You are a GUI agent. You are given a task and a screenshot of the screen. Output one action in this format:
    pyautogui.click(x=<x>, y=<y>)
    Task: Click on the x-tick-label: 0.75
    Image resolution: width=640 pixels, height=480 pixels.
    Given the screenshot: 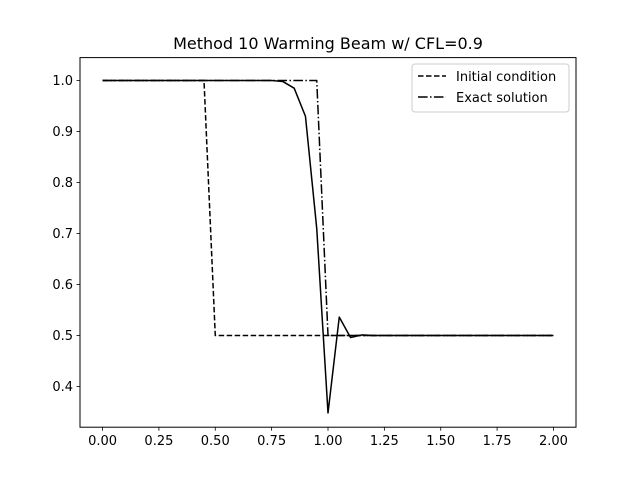 What is the action you would take?
    pyautogui.click(x=271, y=441)
    